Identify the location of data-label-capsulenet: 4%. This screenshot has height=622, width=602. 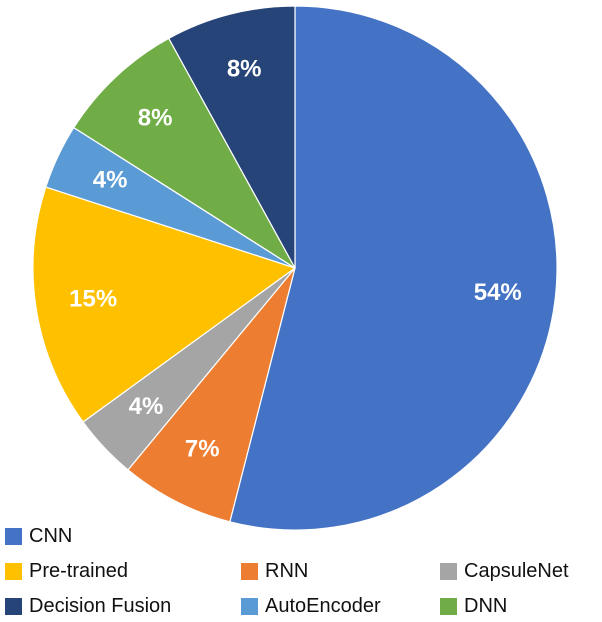
(146, 406).